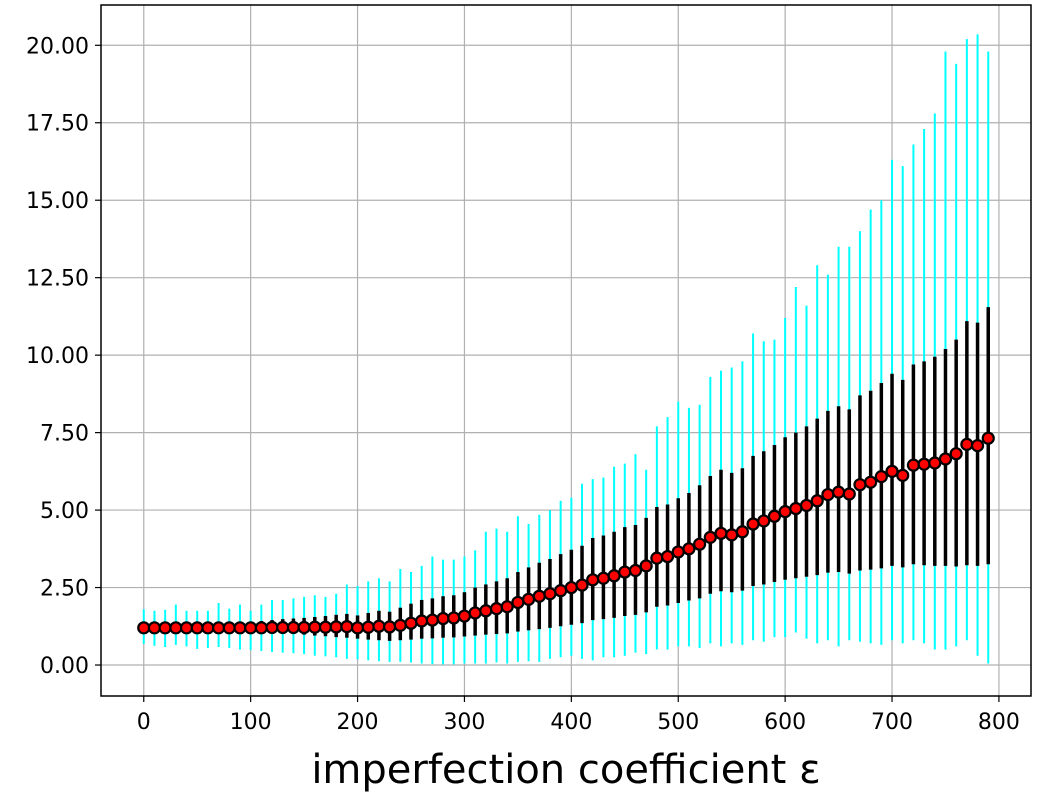  Describe the element at coordinates (999, 722) in the screenshot. I see `x-tick-label: 800` at that location.